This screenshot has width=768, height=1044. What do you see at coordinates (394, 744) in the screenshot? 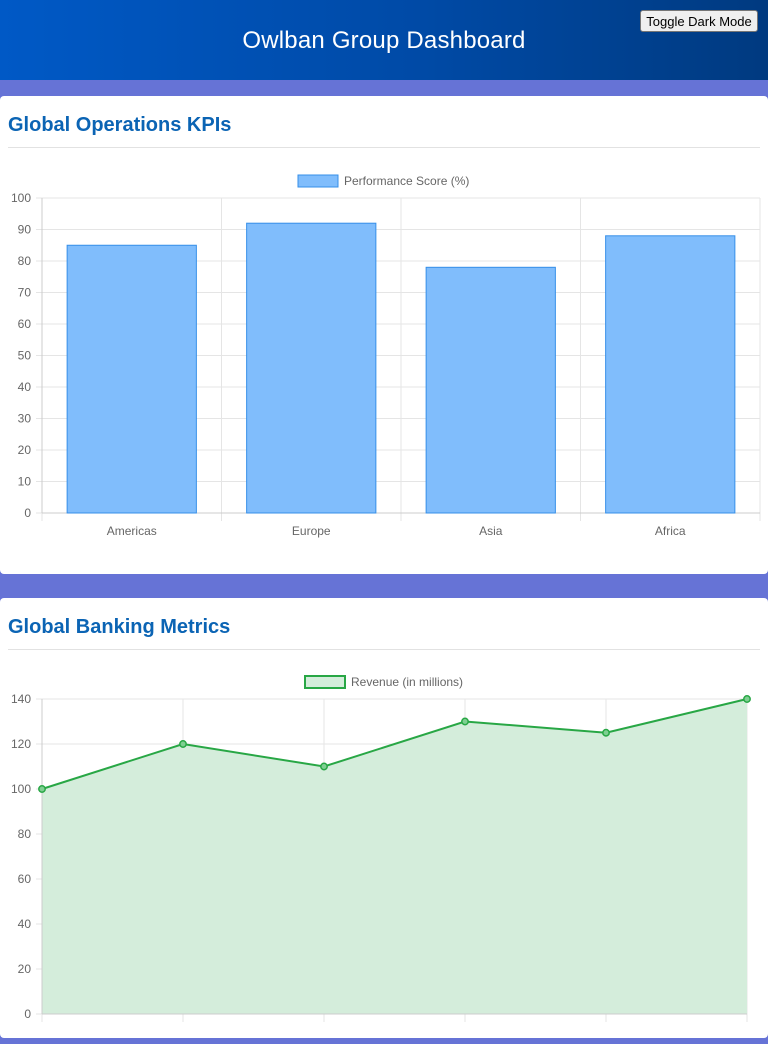
I see `revenue-line` at bounding box center [394, 744].